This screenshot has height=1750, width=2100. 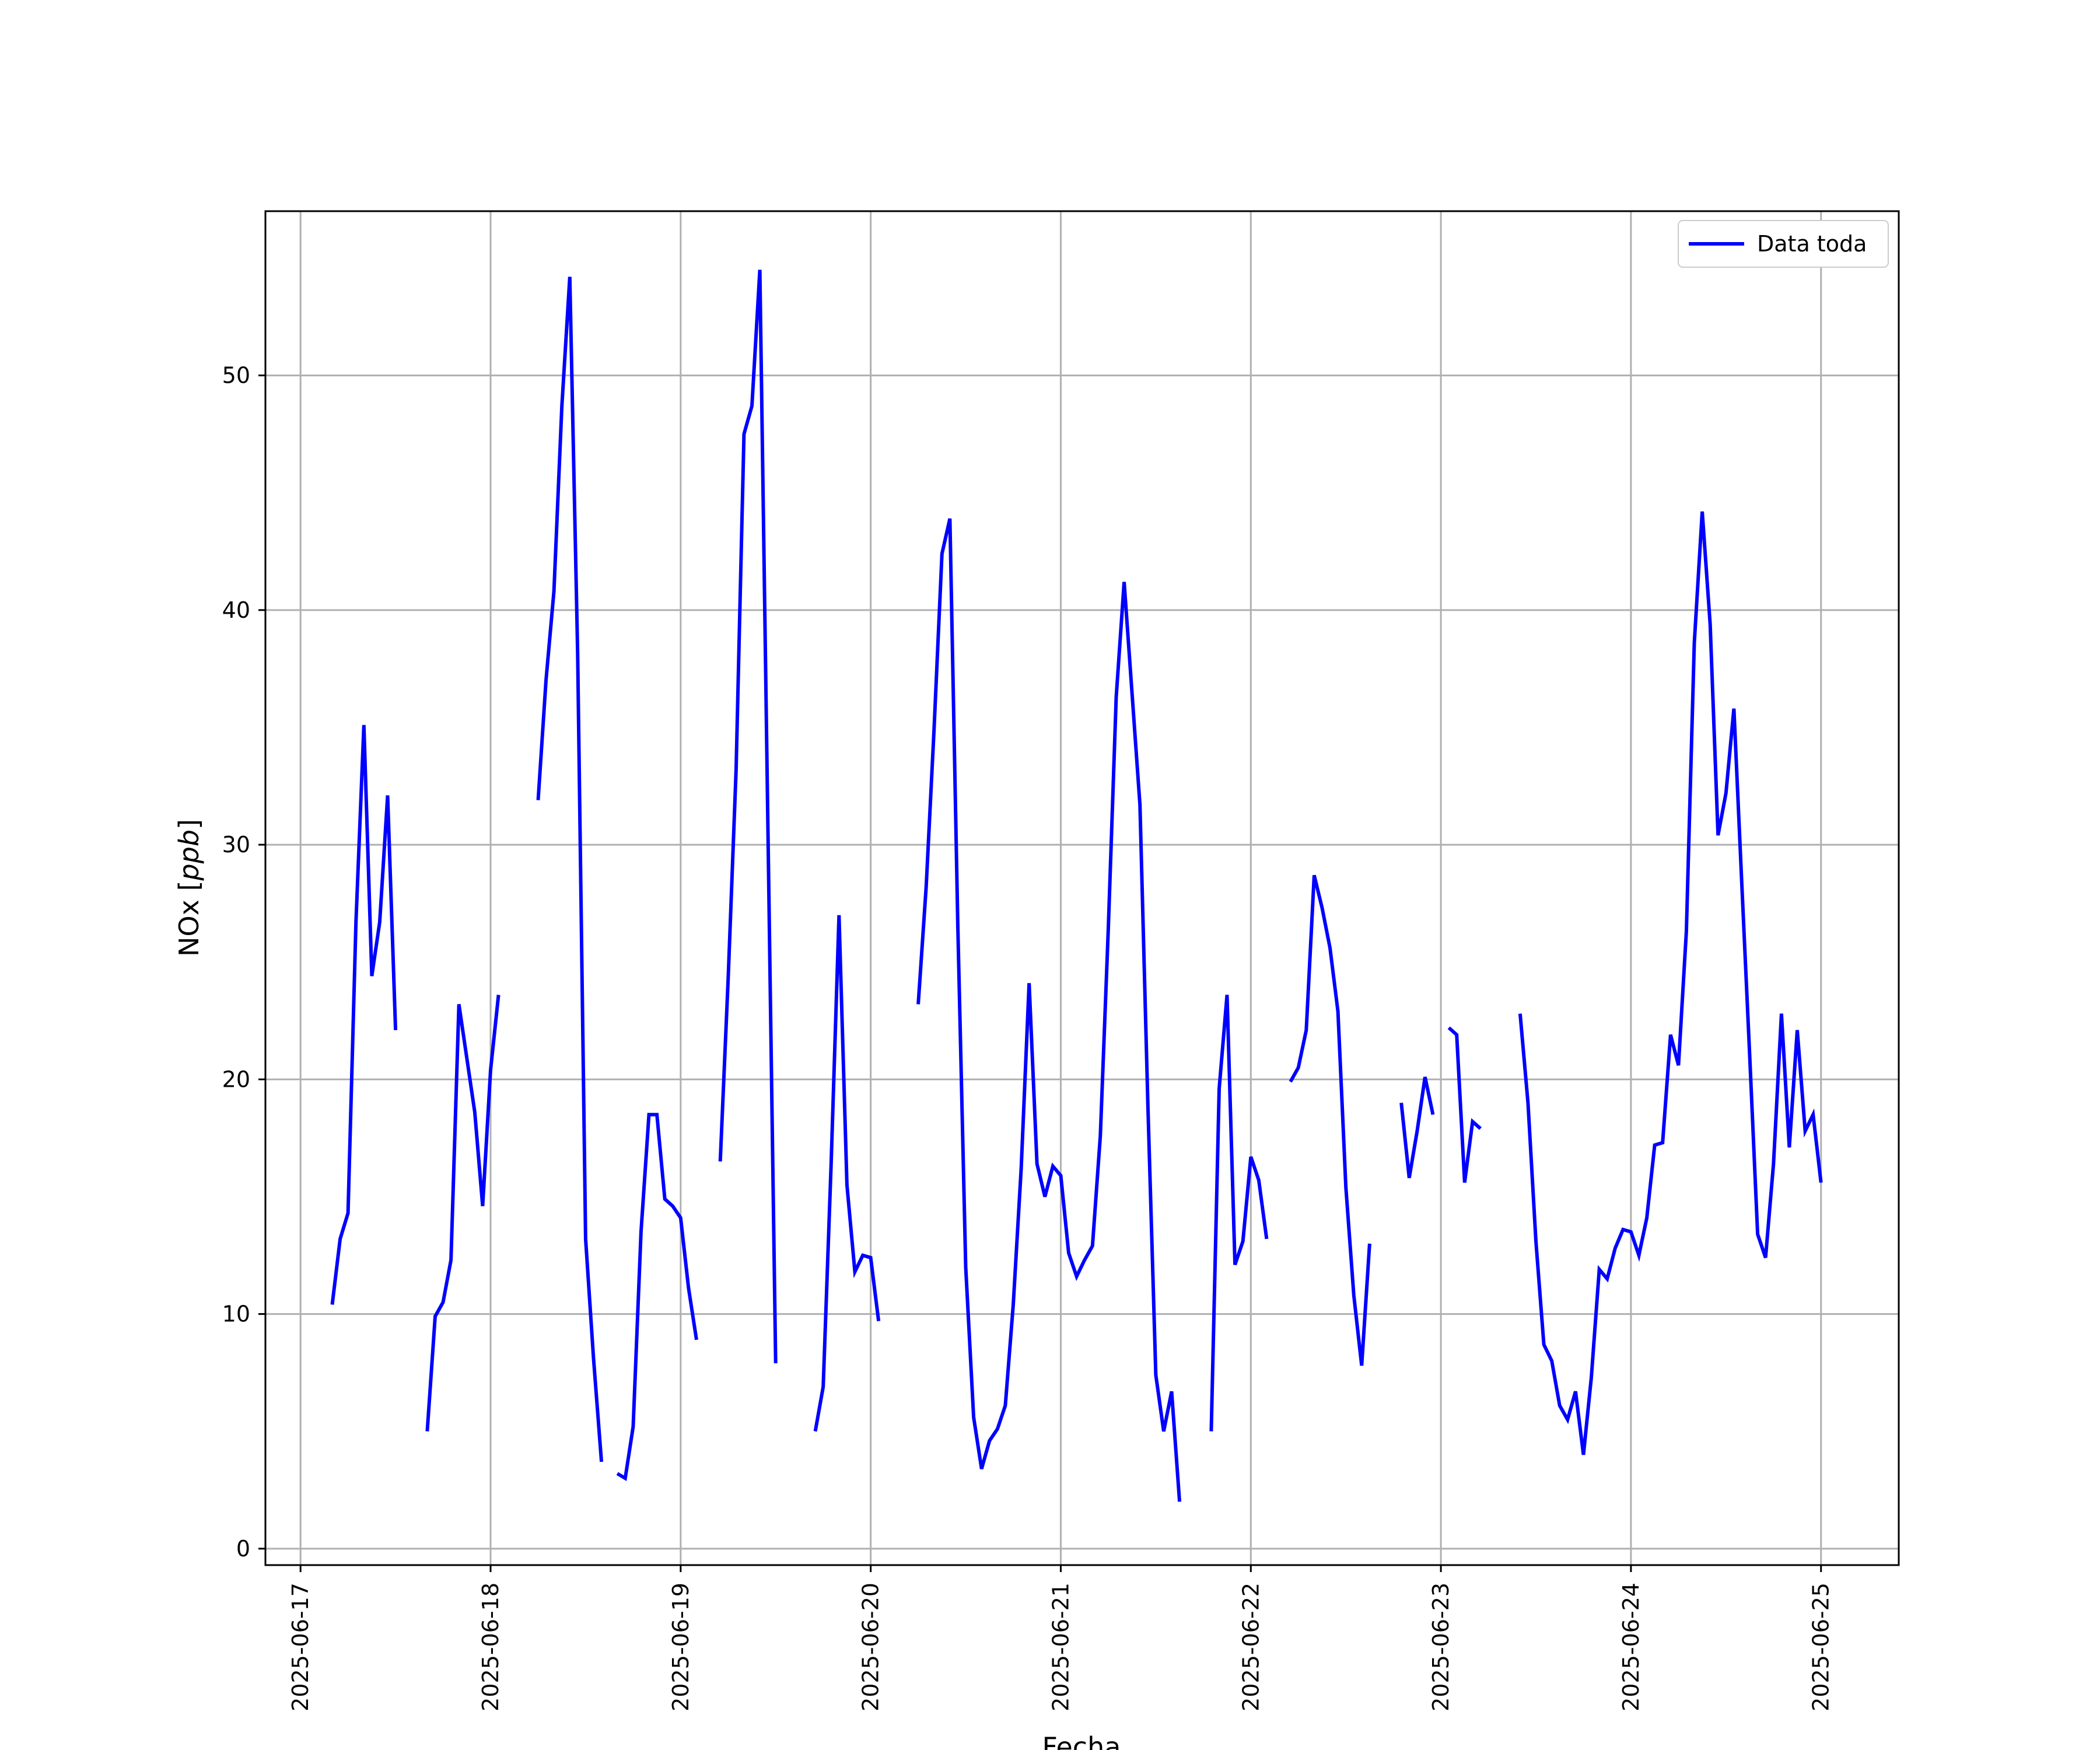 What do you see at coordinates (189, 855) in the screenshot?
I see `y-axis-label-unit: ppb` at bounding box center [189, 855].